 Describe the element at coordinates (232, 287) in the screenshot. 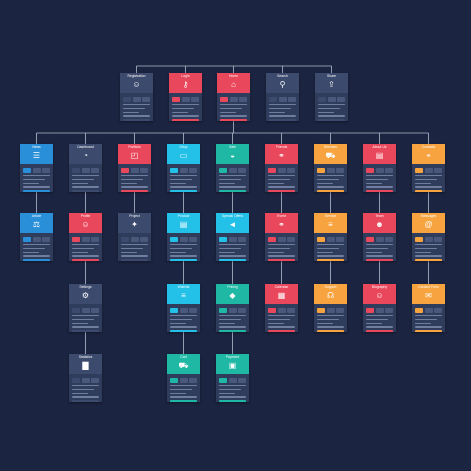

I see `card-title: Pricing` at that location.